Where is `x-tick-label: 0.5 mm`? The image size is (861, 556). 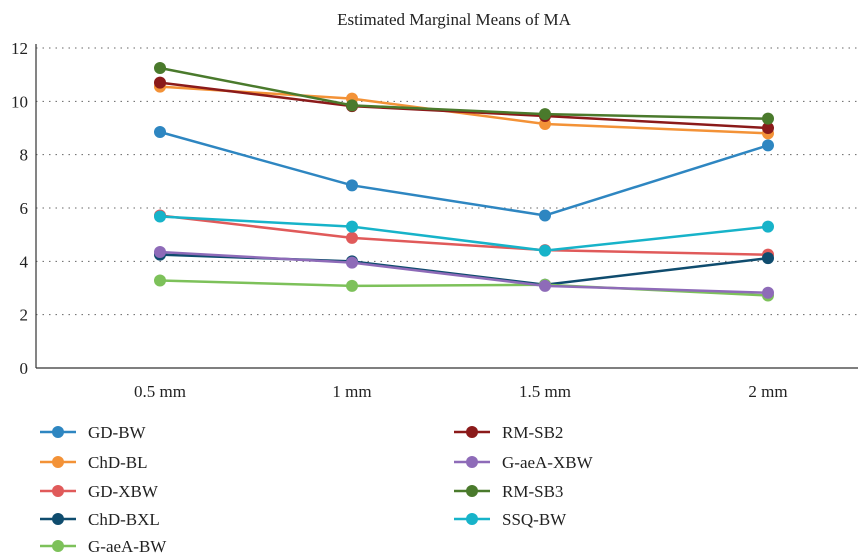 x-tick-label: 0.5 mm is located at coordinates (160, 391).